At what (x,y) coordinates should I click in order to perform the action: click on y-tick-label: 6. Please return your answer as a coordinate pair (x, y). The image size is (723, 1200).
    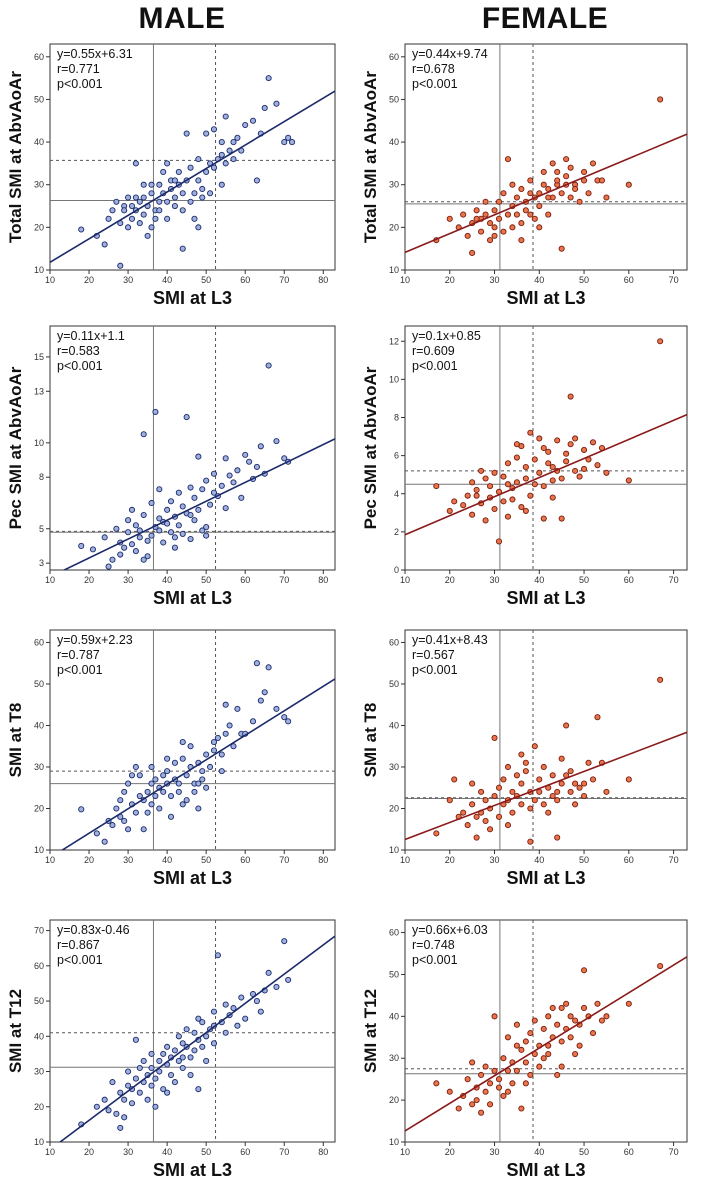
    Looking at the image, I should click on (396, 456).